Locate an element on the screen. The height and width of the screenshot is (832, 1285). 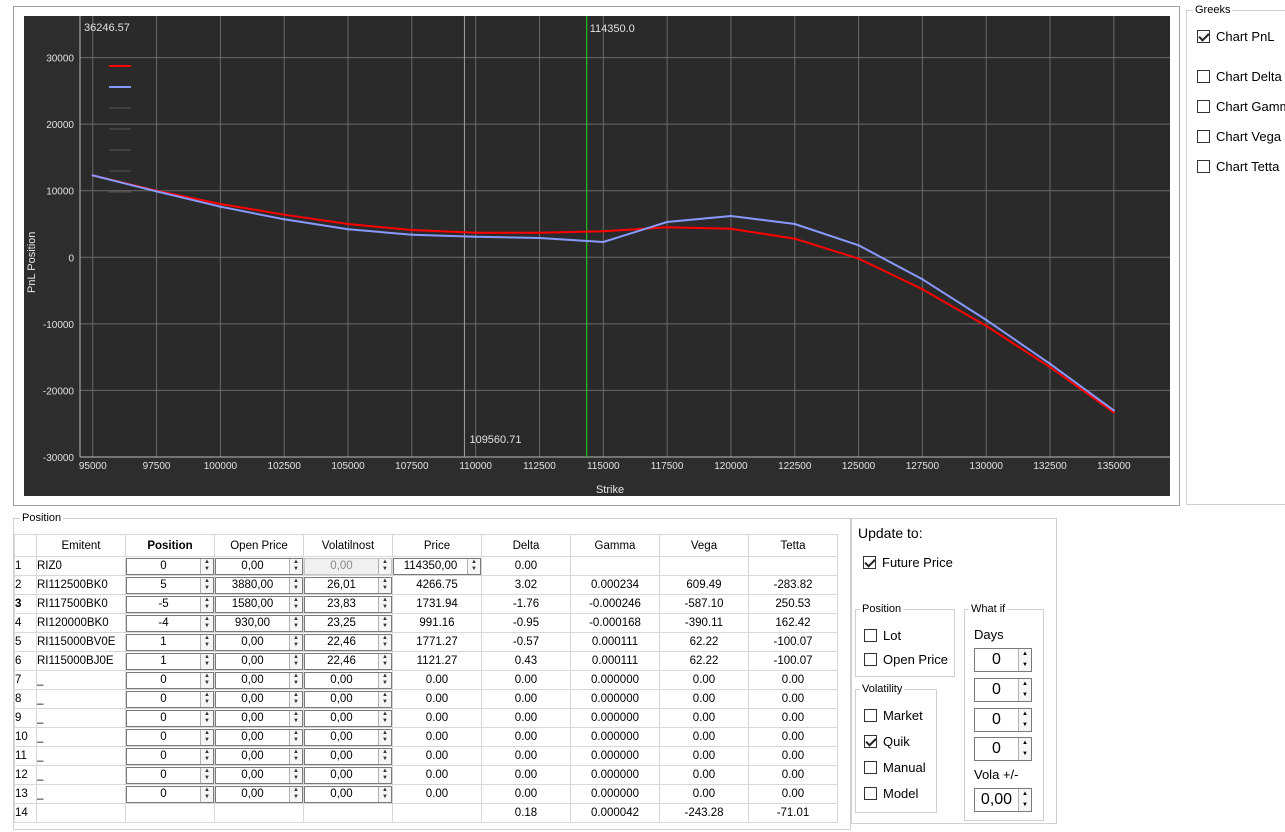
volatilnost-spinbox: 23,83 ▲ ▼ is located at coordinates (348, 604).